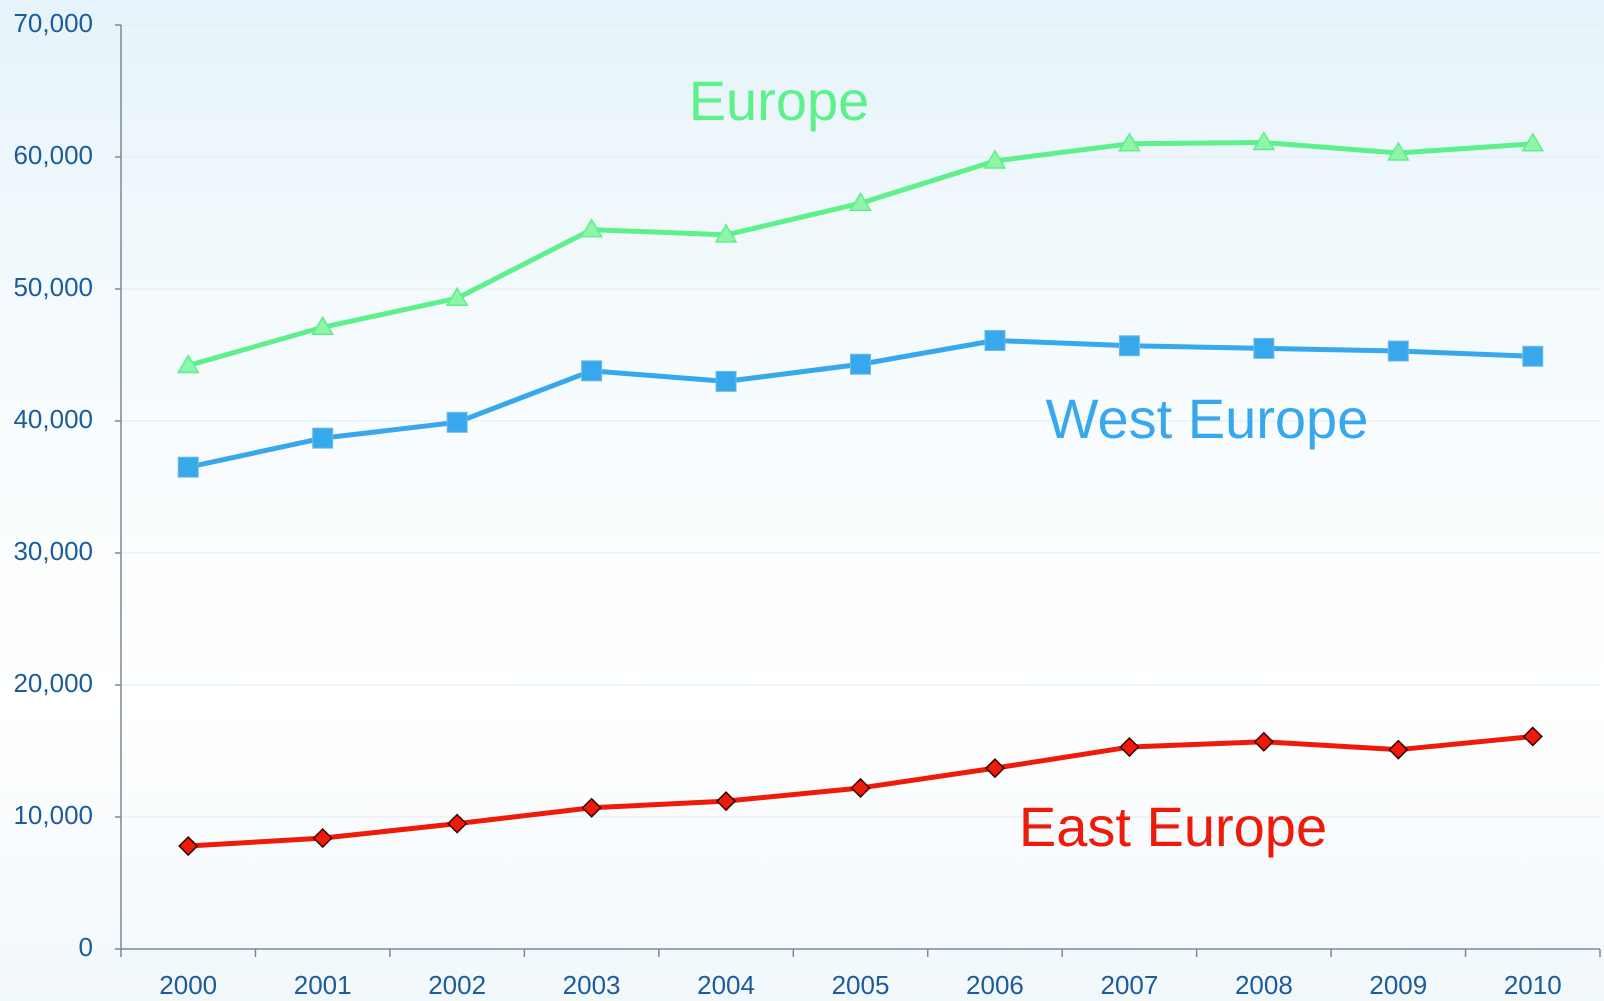 The width and height of the screenshot is (1604, 1001). What do you see at coordinates (1173, 826) in the screenshot?
I see `series-label: East Europe` at bounding box center [1173, 826].